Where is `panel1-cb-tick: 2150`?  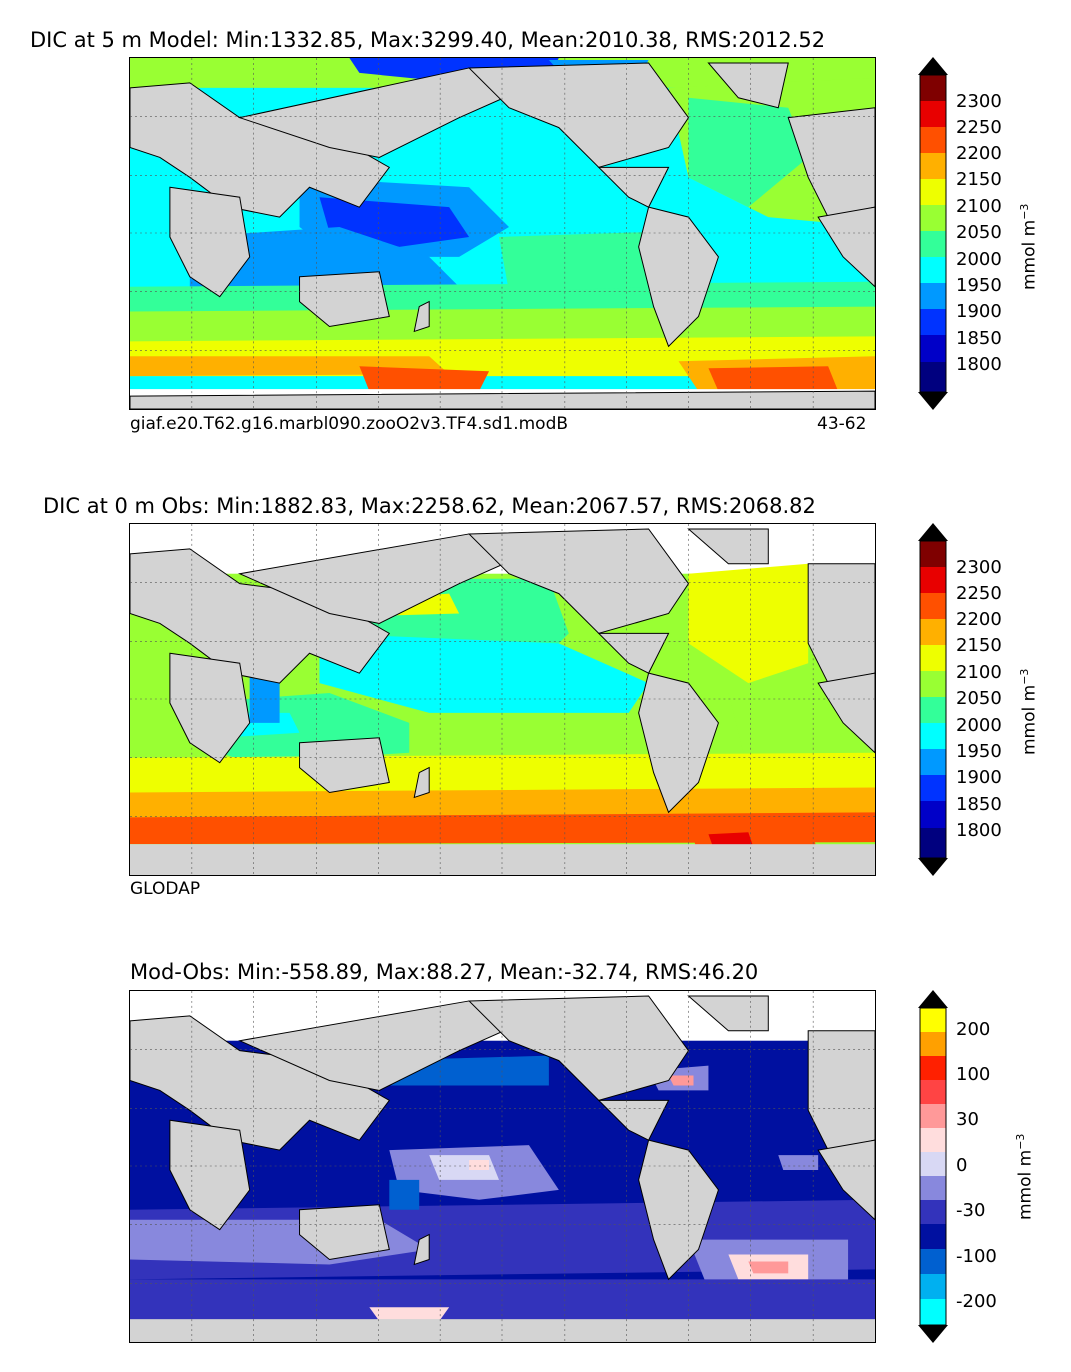 panel1-cb-tick: 2150 is located at coordinates (979, 179).